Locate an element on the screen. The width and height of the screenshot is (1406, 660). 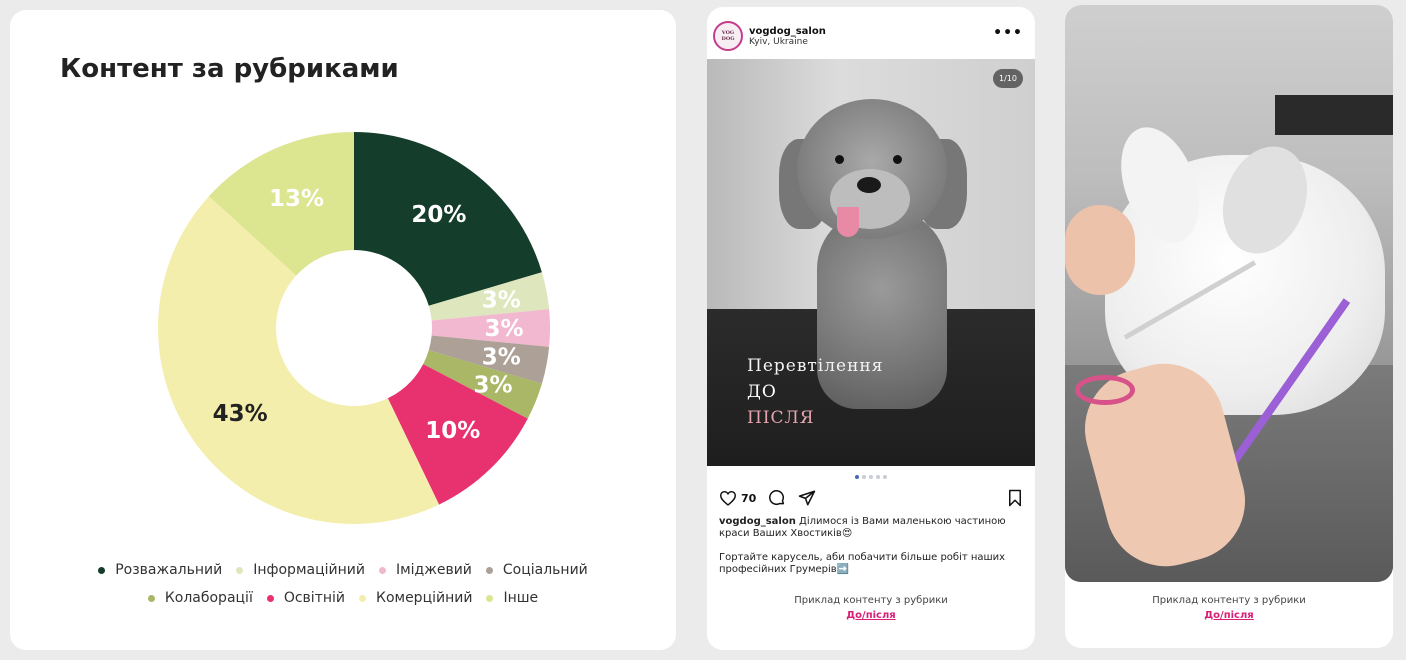
legend-label: Іміджевий is located at coordinates (433, 570).